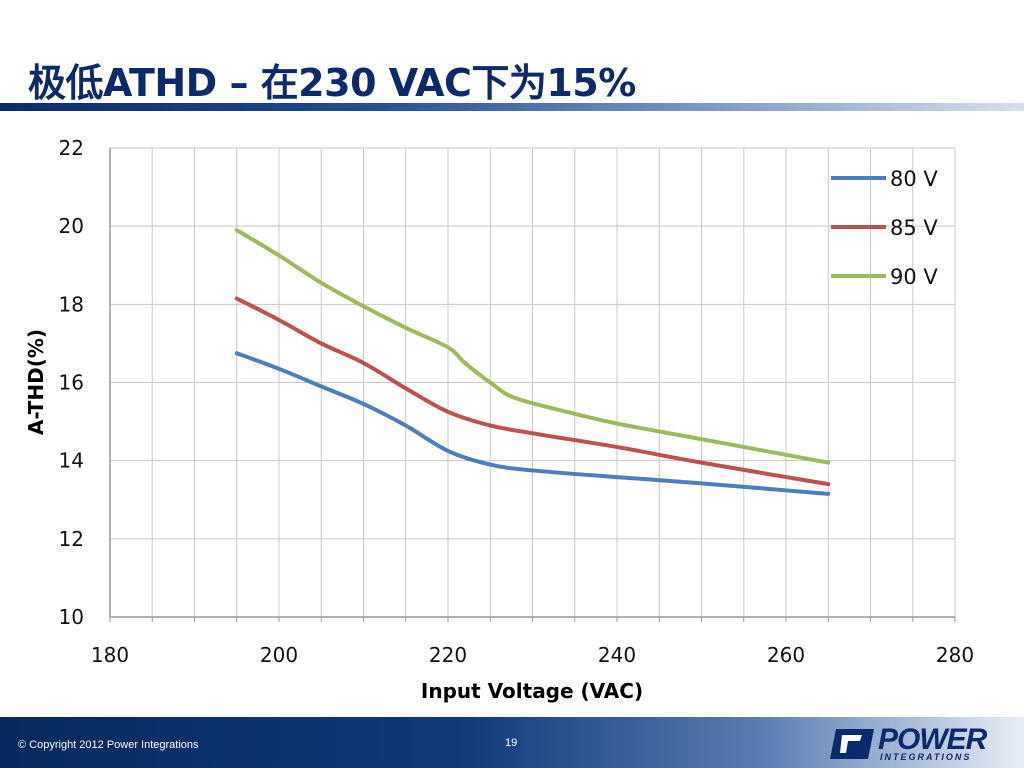 Image resolution: width=1024 pixels, height=768 pixels. I want to click on power-integrations-logo: POWER INTEGRATIONS, so click(920, 743).